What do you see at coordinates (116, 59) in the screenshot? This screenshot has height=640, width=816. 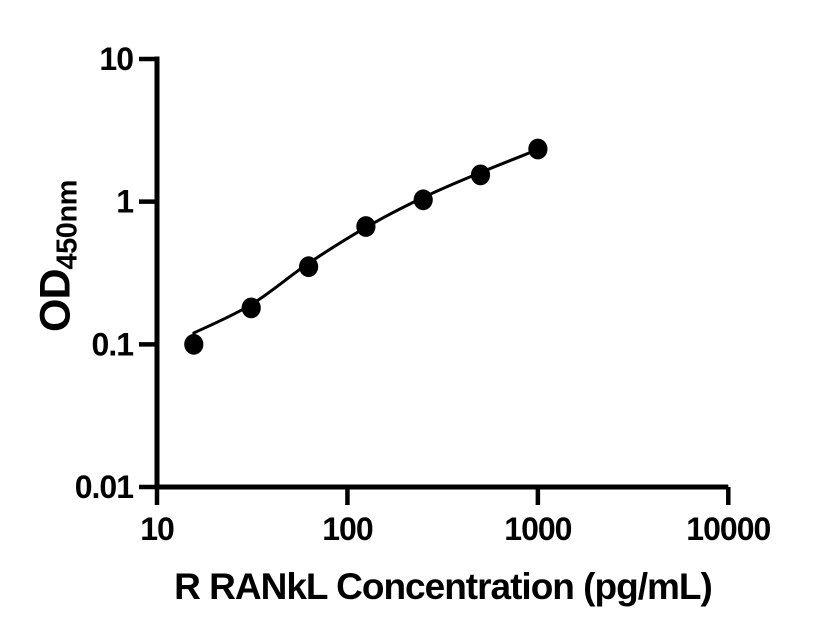 I see `y-tick-label: 10` at bounding box center [116, 59].